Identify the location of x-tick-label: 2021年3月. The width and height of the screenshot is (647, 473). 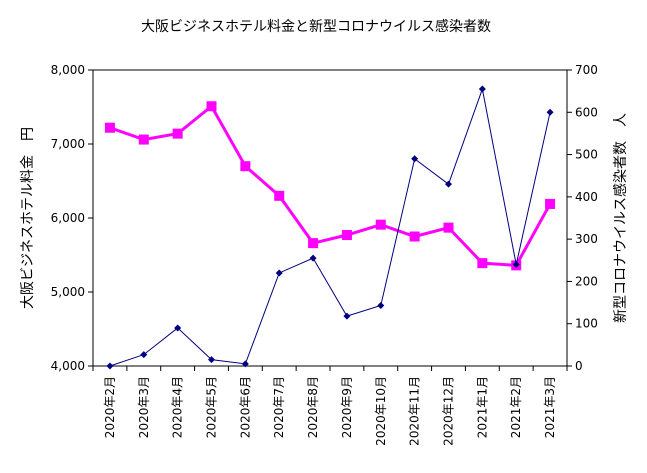
(550, 407).